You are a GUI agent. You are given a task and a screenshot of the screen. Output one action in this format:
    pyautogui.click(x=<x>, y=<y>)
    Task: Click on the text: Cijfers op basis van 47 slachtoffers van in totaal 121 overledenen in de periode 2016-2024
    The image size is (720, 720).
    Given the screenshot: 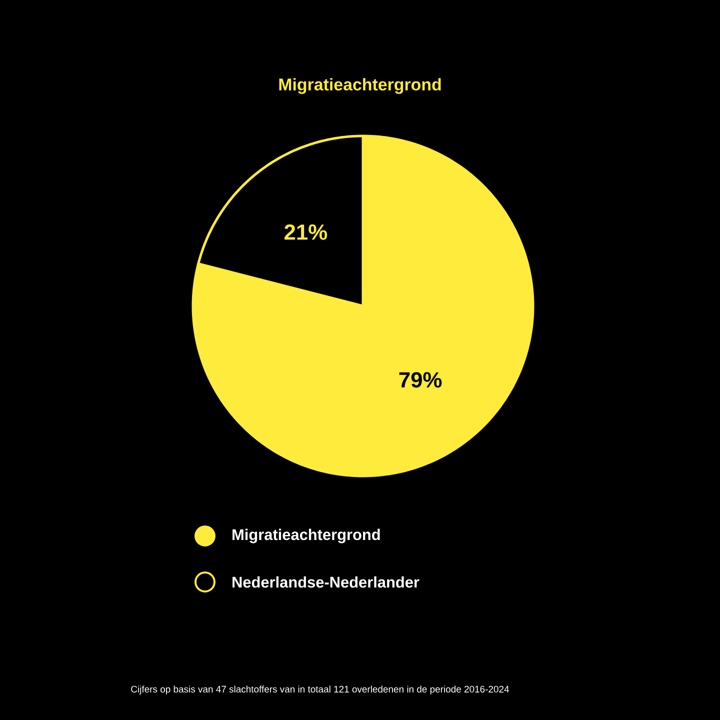 What is the action you would take?
    pyautogui.click(x=320, y=690)
    